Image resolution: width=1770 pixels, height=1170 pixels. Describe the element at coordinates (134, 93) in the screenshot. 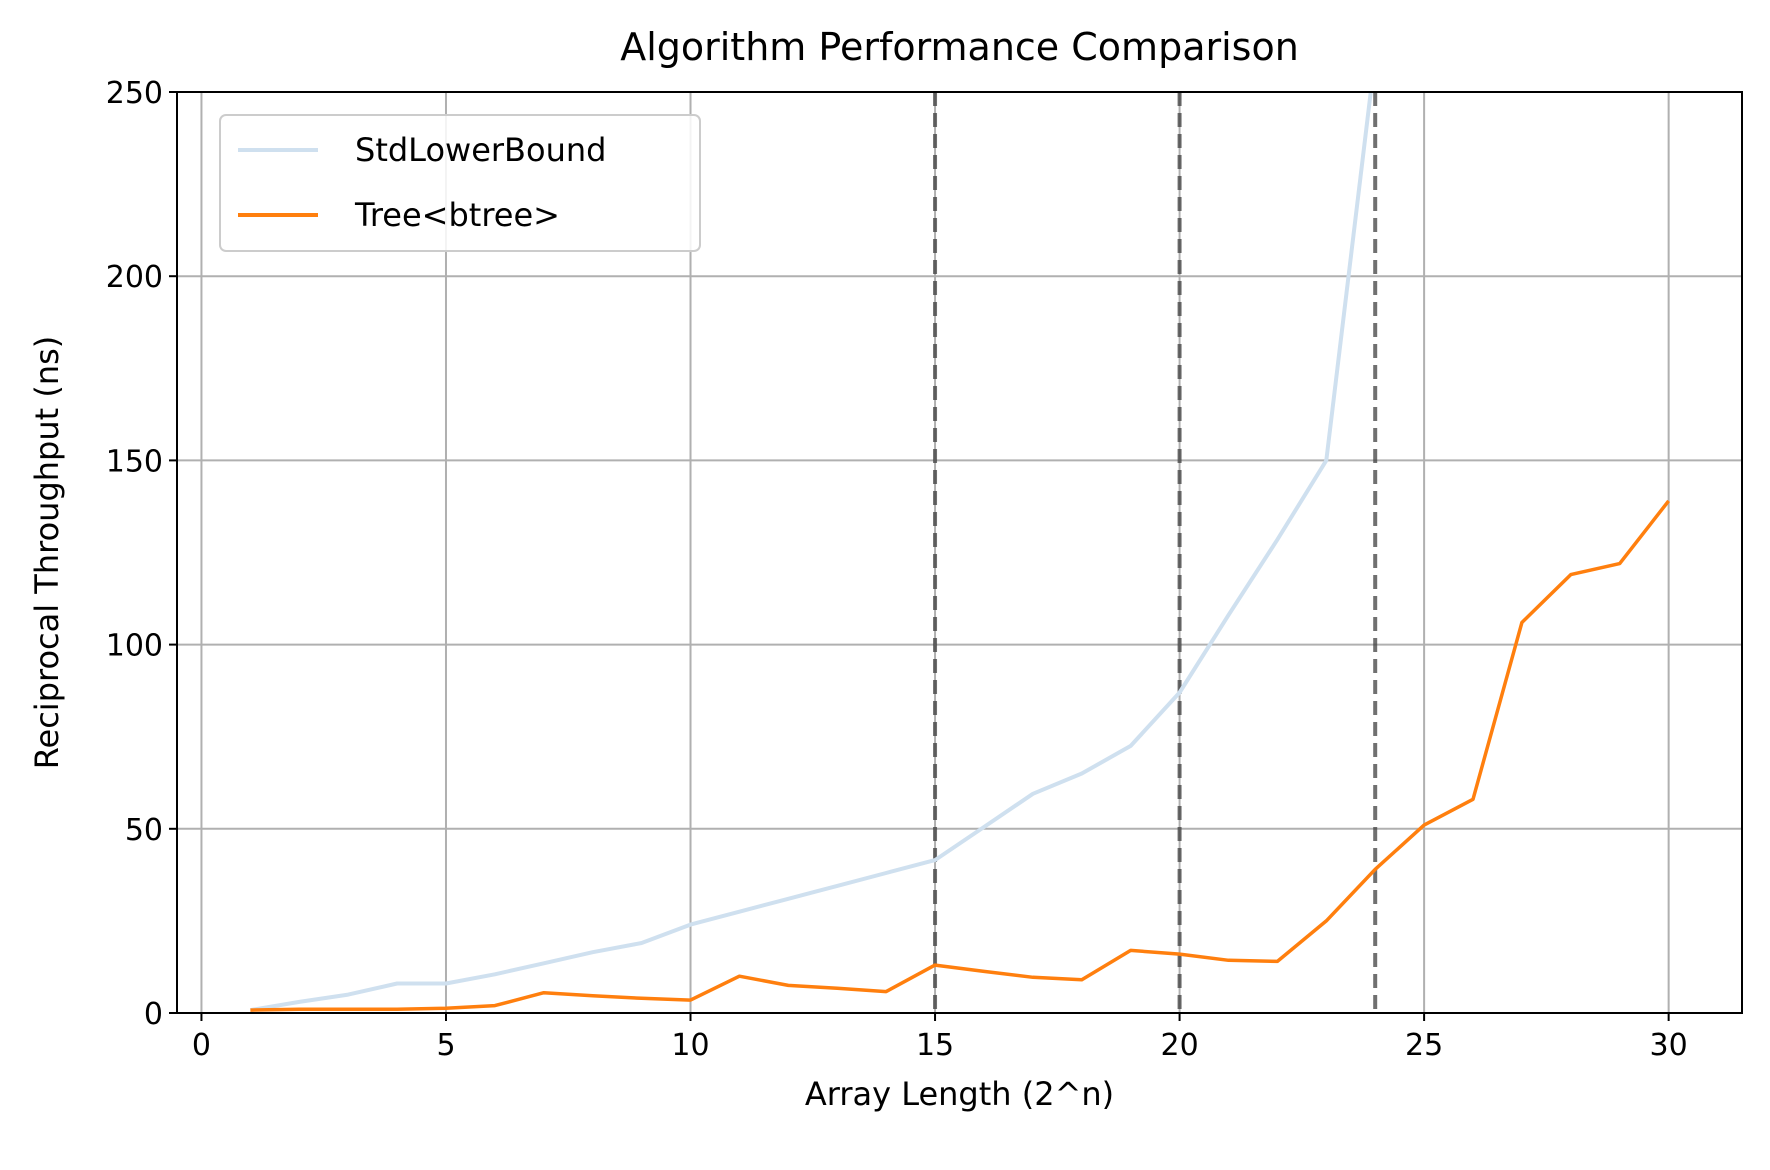

I see `y-tick-label: 250` at that location.